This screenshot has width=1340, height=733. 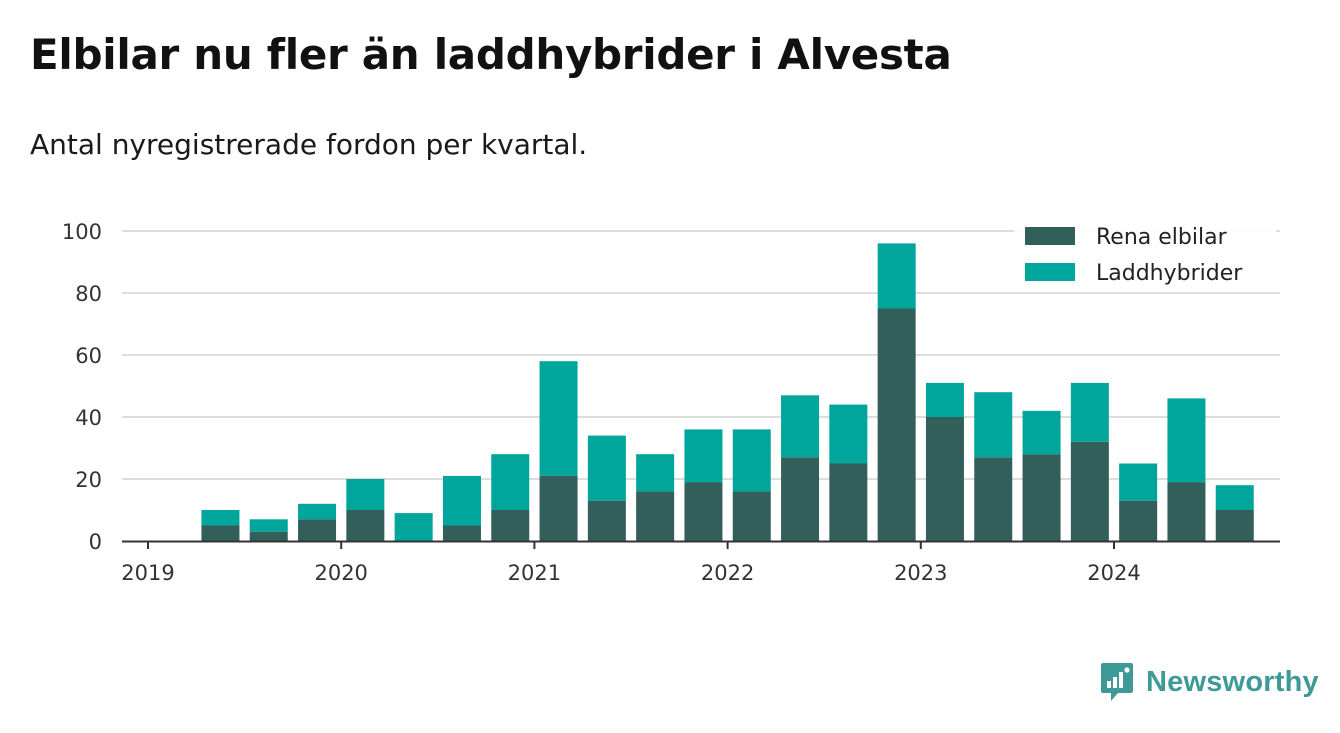 What do you see at coordinates (920, 573) in the screenshot?
I see `x-tick-label: 2023` at bounding box center [920, 573].